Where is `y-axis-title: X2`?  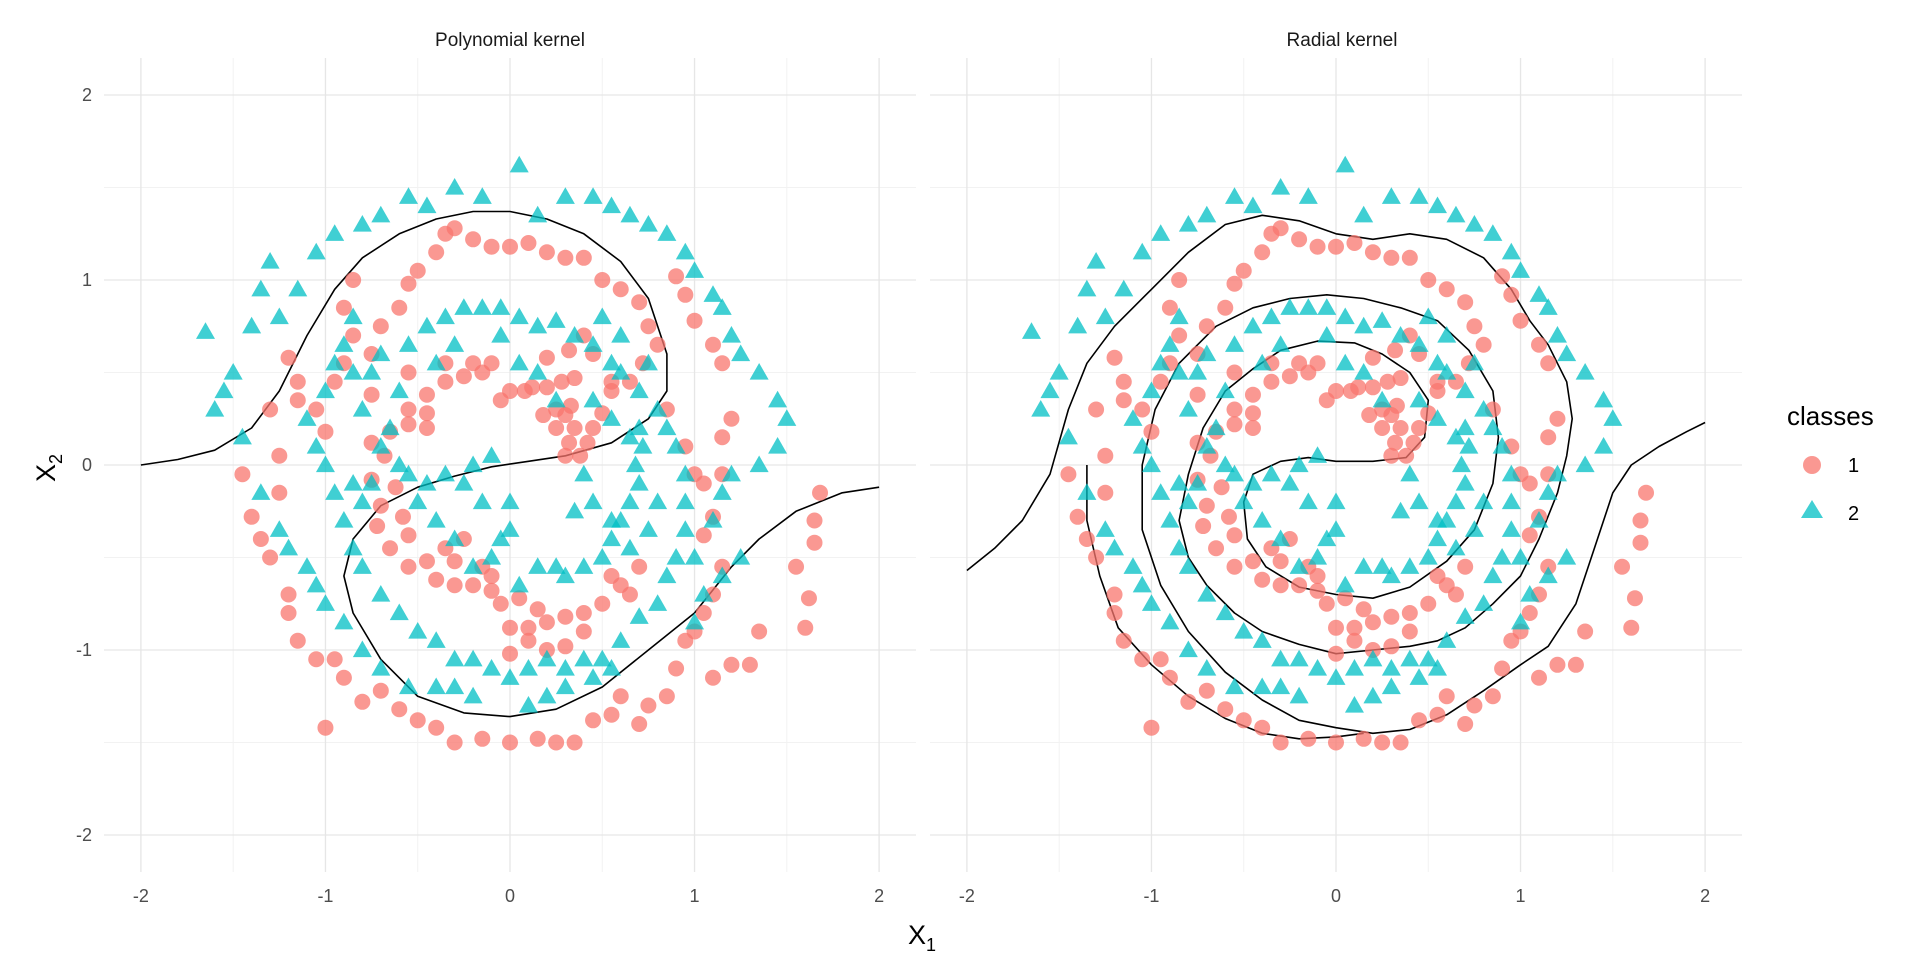 y-axis-title: X2 is located at coordinates (48, 468).